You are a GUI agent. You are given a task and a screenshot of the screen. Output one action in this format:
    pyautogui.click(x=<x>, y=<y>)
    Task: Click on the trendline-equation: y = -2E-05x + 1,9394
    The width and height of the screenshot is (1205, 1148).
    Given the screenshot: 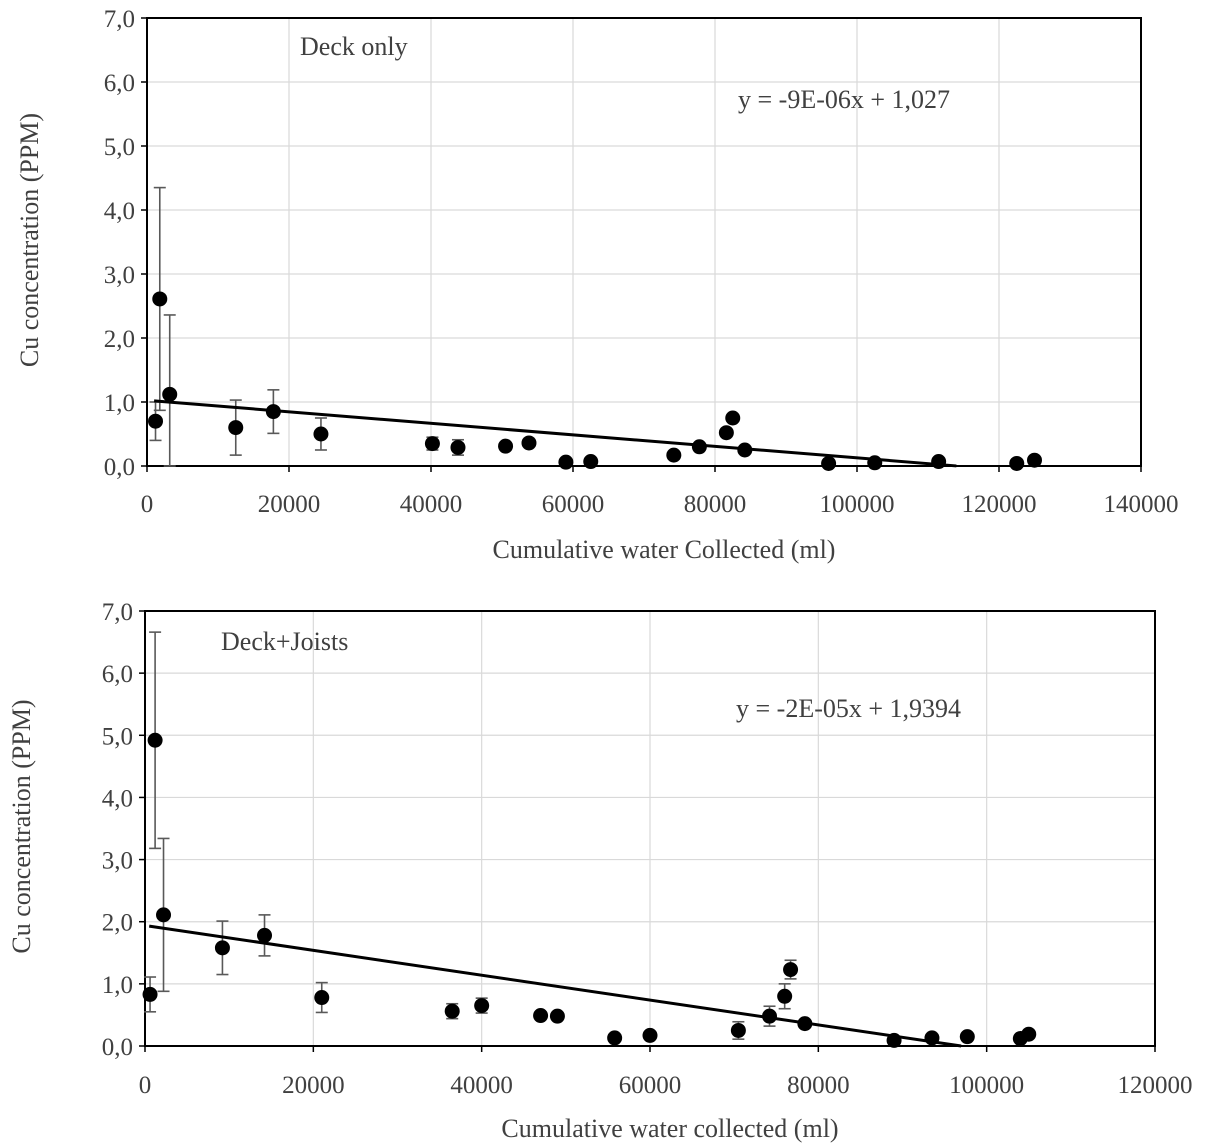 What is the action you would take?
    pyautogui.click(x=848, y=708)
    